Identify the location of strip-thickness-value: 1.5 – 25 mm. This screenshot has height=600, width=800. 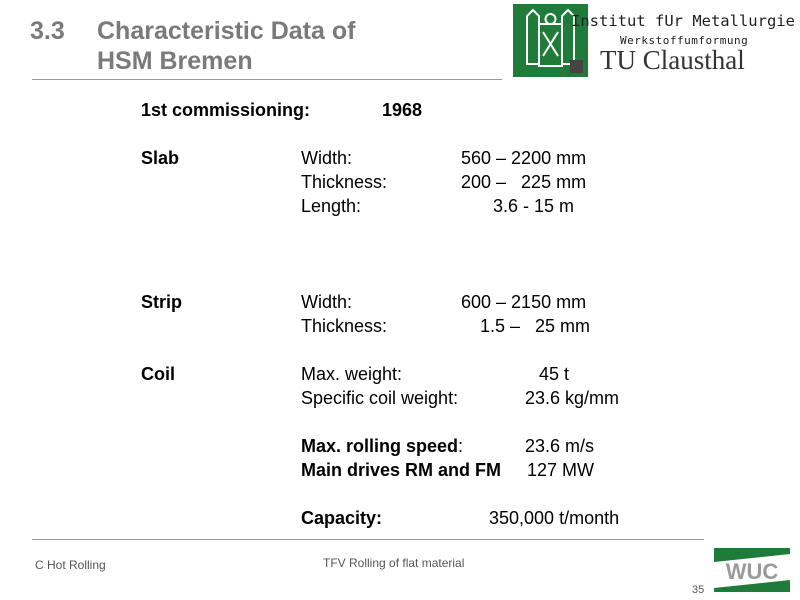
(535, 326).